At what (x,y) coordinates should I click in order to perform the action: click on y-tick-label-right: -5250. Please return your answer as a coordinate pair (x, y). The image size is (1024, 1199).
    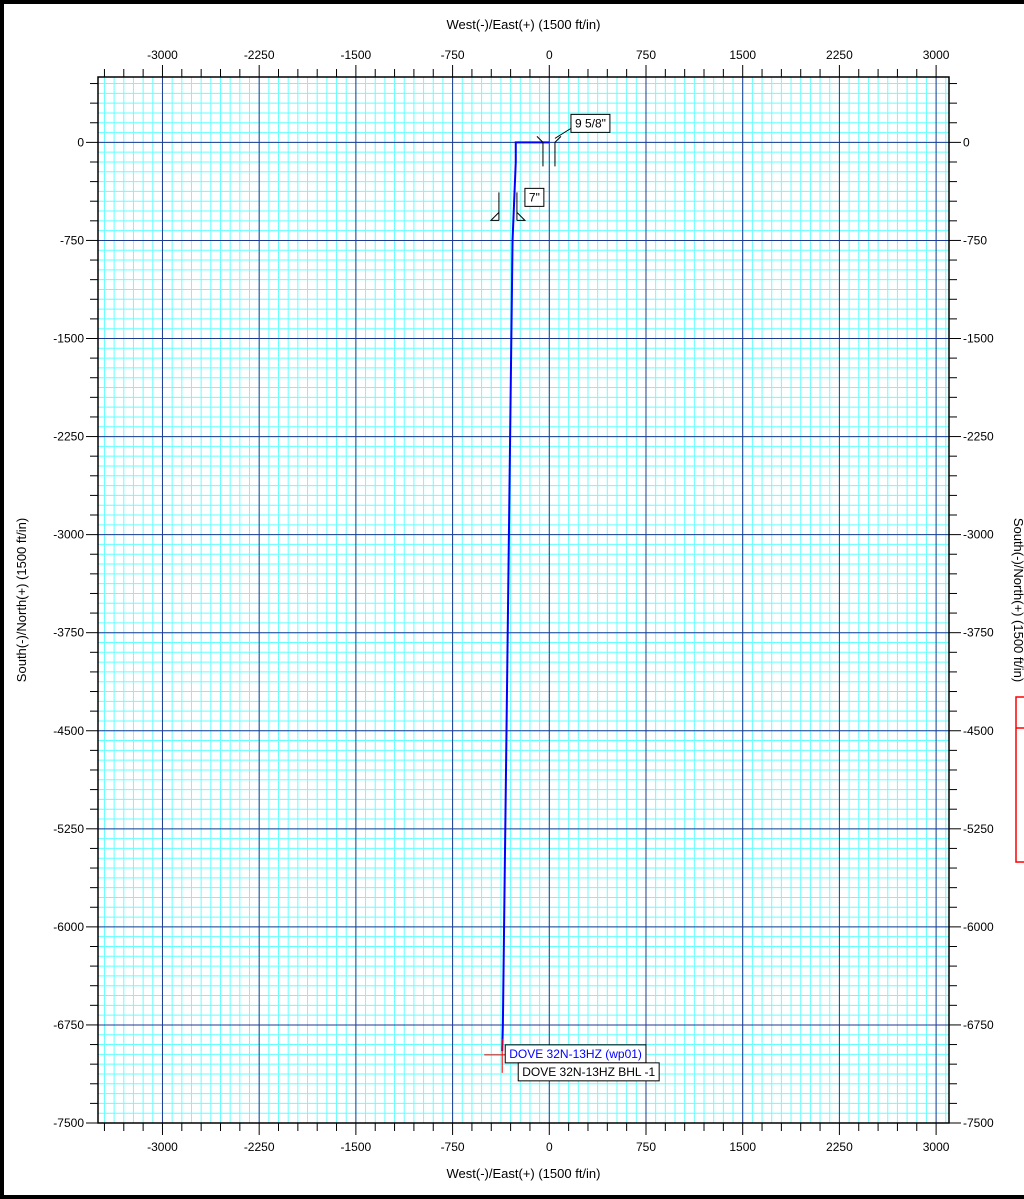
    Looking at the image, I should click on (978, 829).